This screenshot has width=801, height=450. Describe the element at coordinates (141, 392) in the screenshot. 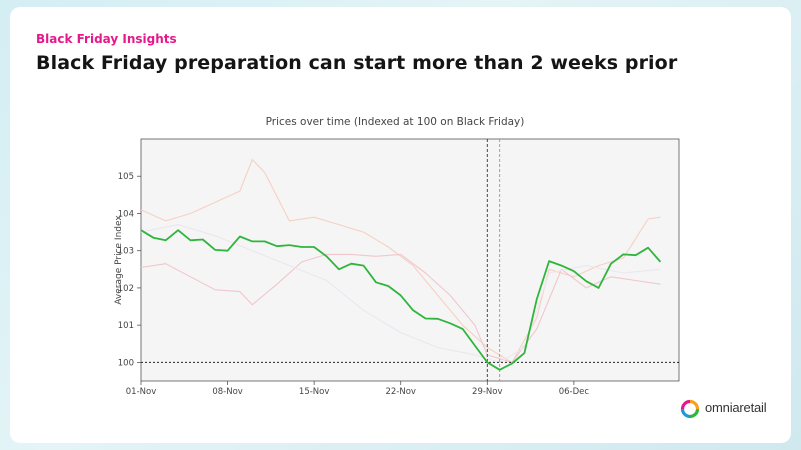

I see `x-tick-label: 01-Nov` at that location.